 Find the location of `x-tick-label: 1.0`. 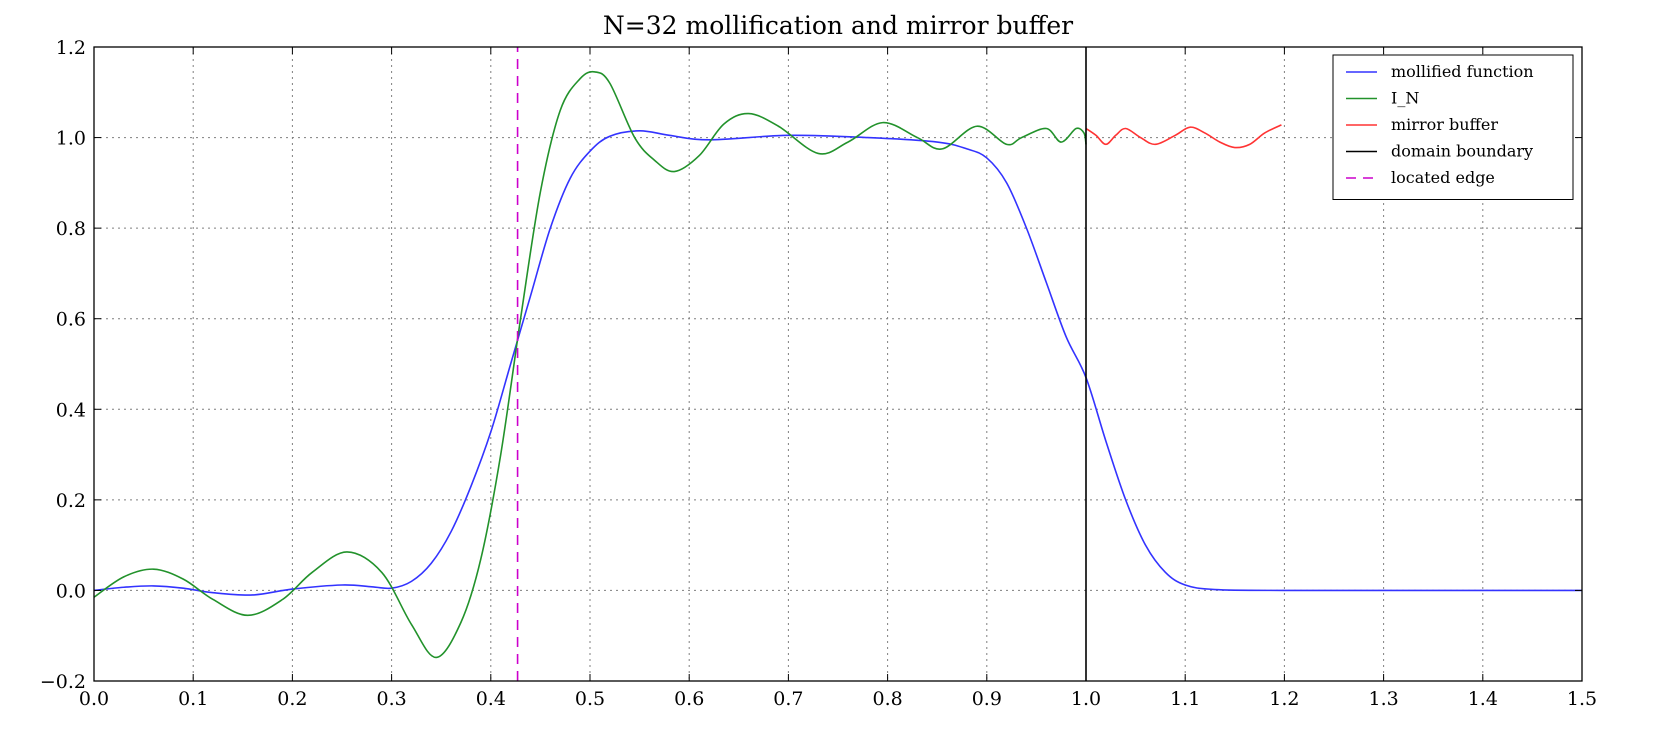

x-tick-label: 1.0 is located at coordinates (1086, 699).